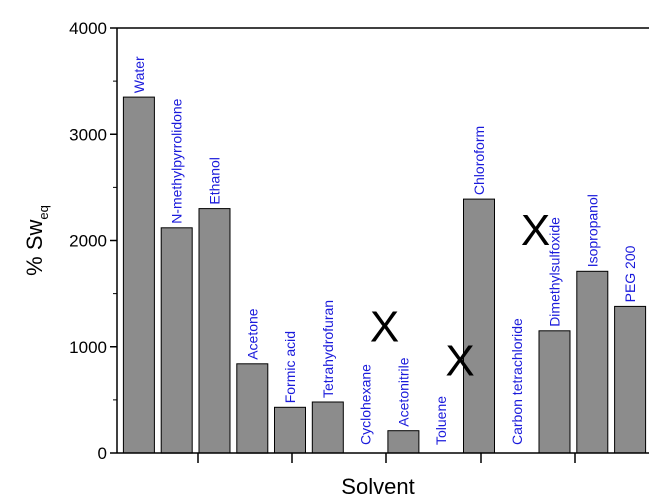  I want to click on y-tick-label-0: 0, so click(102, 453).